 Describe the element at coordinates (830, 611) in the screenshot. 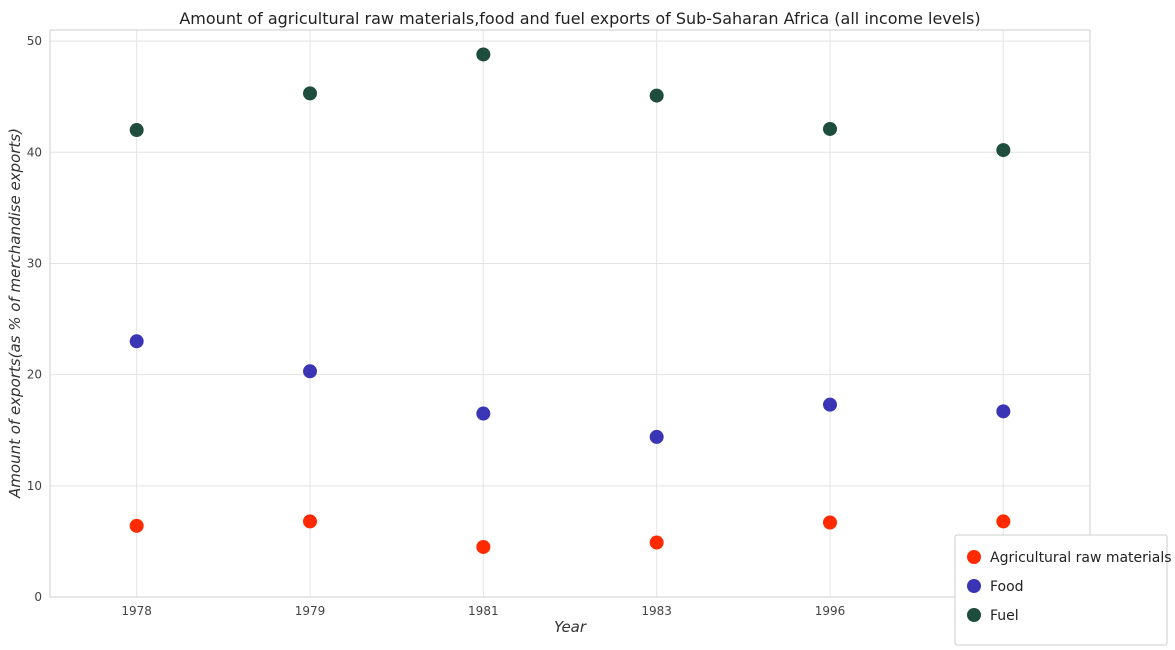

I see `x-tick-label: 1996` at that location.